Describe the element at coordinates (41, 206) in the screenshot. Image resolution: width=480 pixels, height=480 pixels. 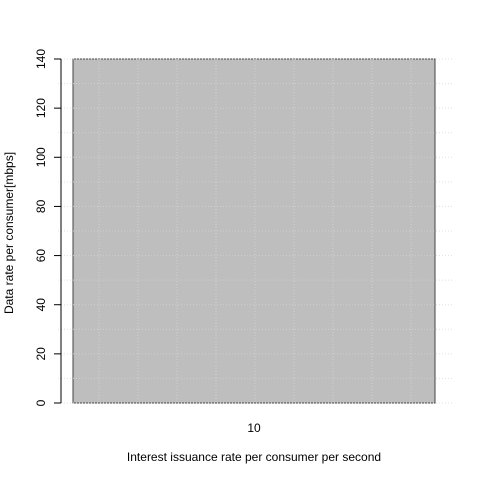
I see `y-tick-label: 80` at that location.